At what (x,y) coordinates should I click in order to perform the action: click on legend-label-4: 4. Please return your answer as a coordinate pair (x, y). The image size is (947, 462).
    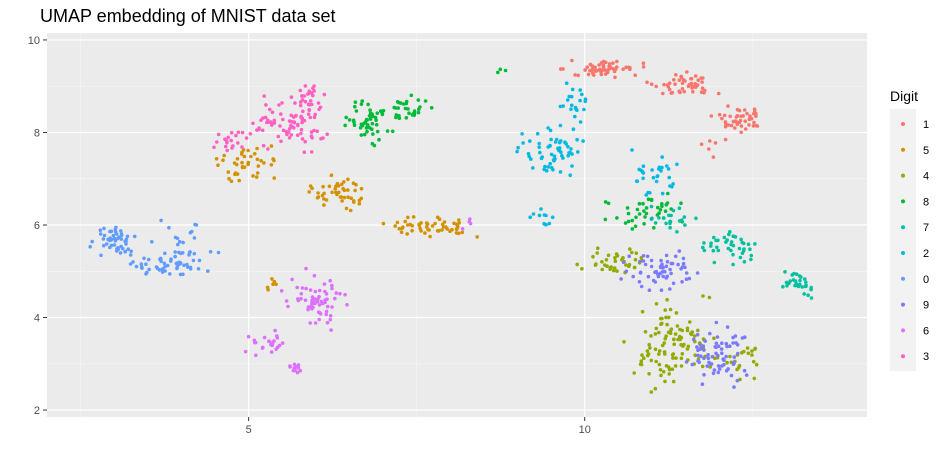
    Looking at the image, I should click on (926, 177).